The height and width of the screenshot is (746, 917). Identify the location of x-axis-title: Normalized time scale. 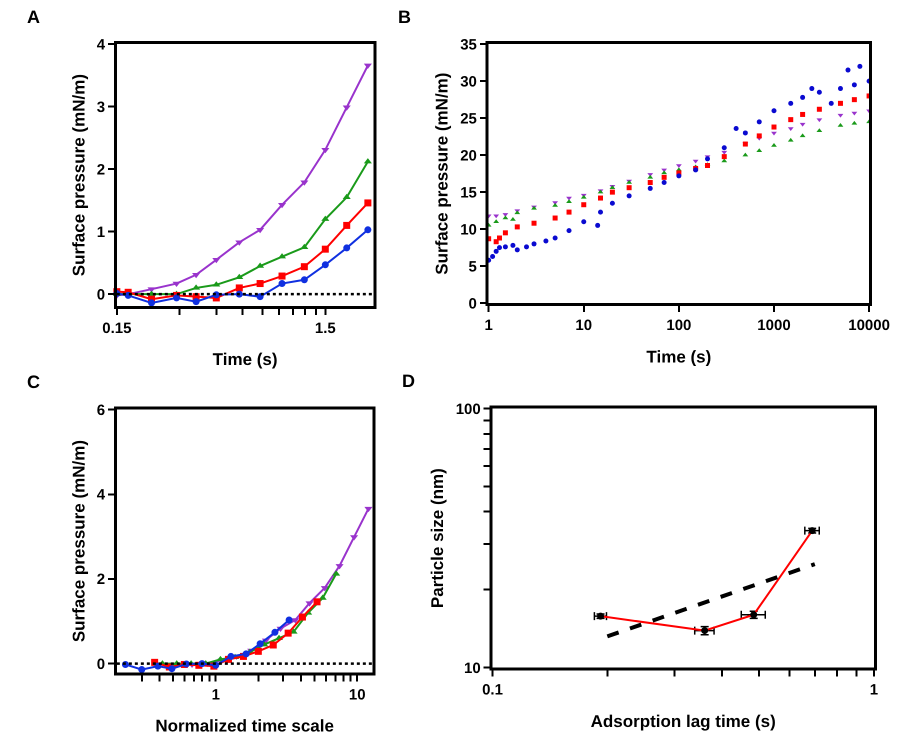
(244, 726).